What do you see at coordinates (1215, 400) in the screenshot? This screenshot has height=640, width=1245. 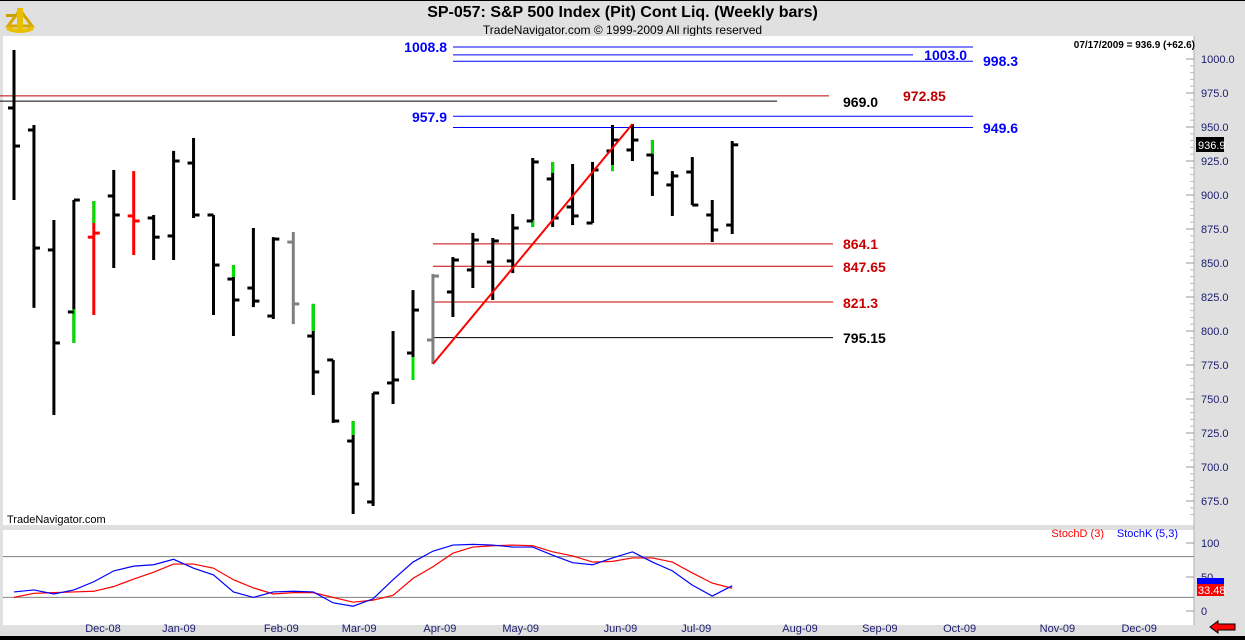 I see `y-tick-label: 750.0` at bounding box center [1215, 400].